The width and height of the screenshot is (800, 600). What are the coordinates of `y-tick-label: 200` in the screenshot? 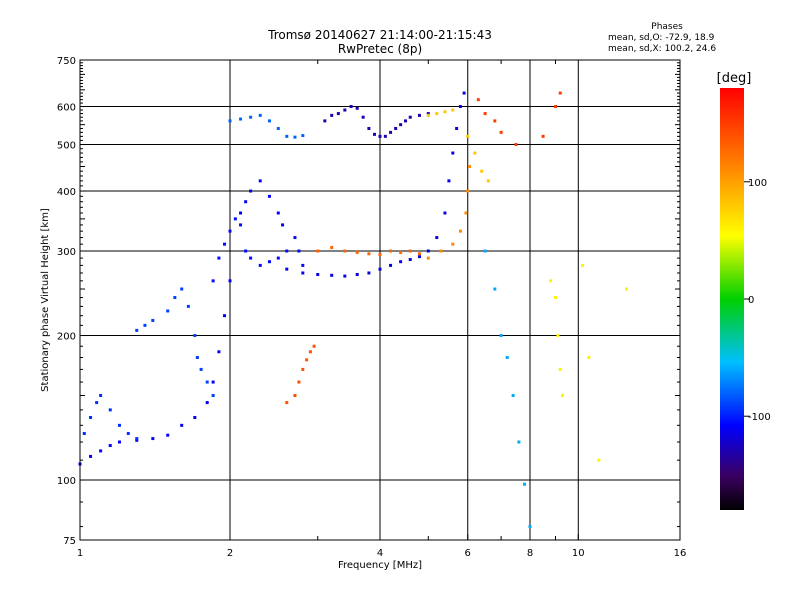 It's located at (66, 337).